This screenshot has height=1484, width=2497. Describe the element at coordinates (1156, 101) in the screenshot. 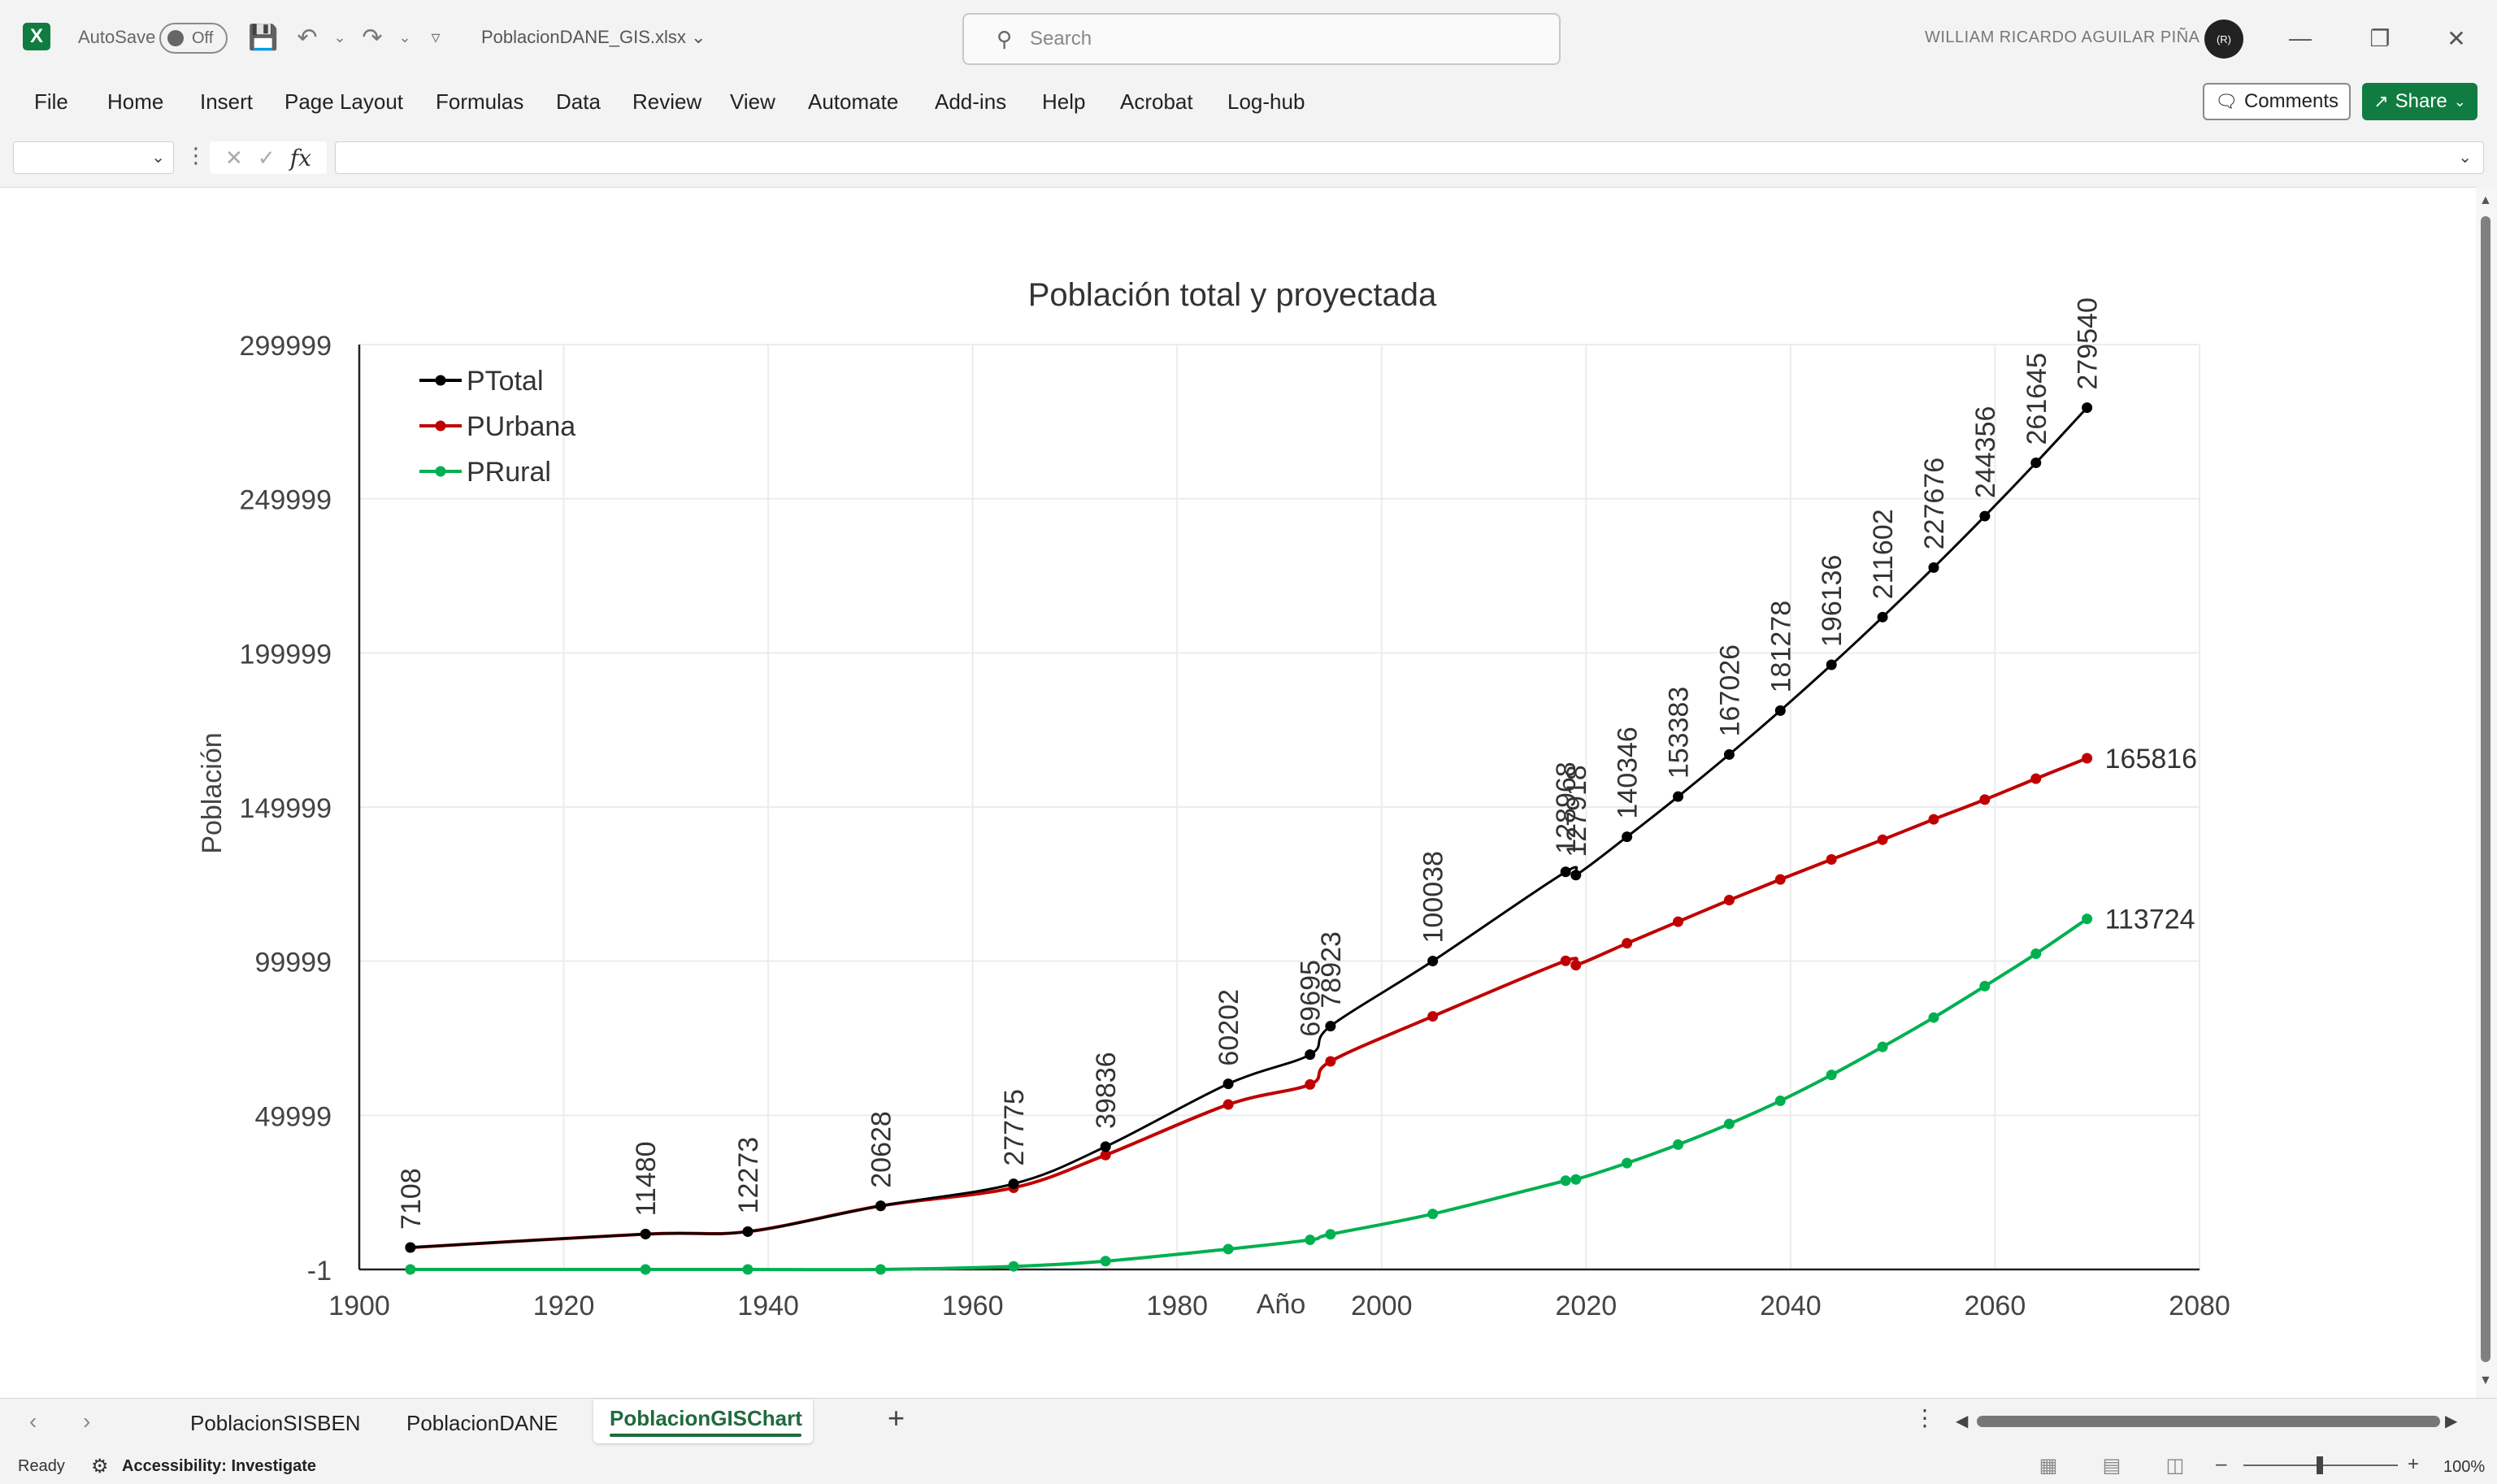

I see `tab-acrobat: Acrobat` at that location.